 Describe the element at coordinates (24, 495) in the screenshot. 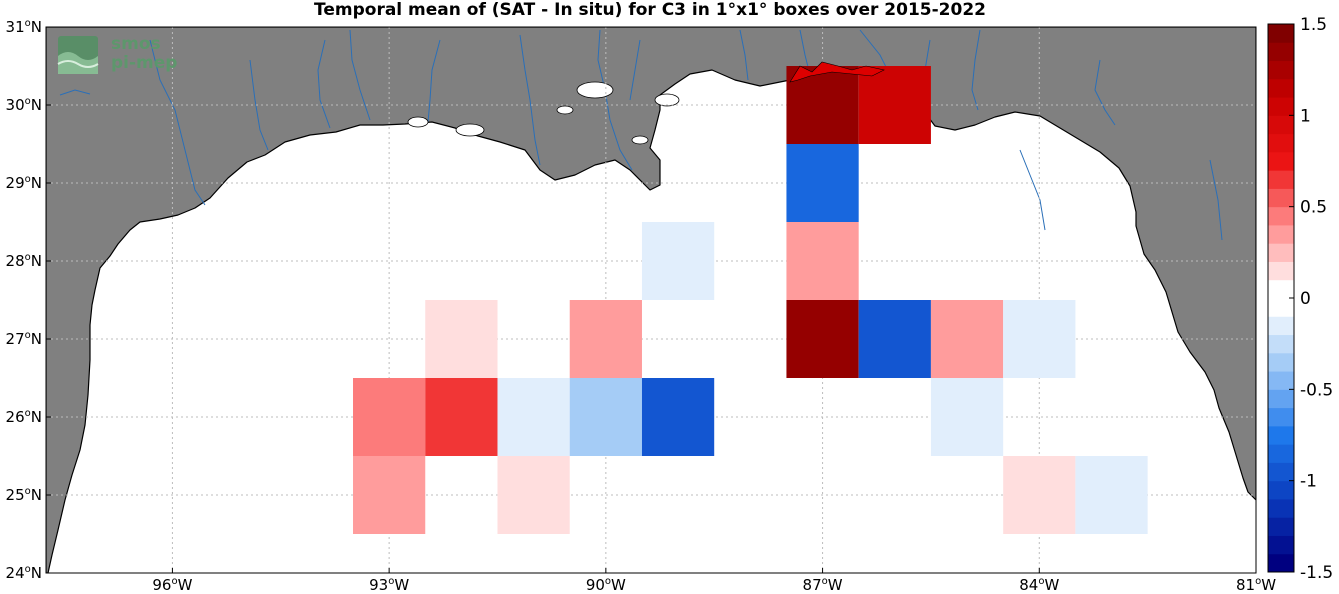

I see `y-tick-label: 25oN` at that location.